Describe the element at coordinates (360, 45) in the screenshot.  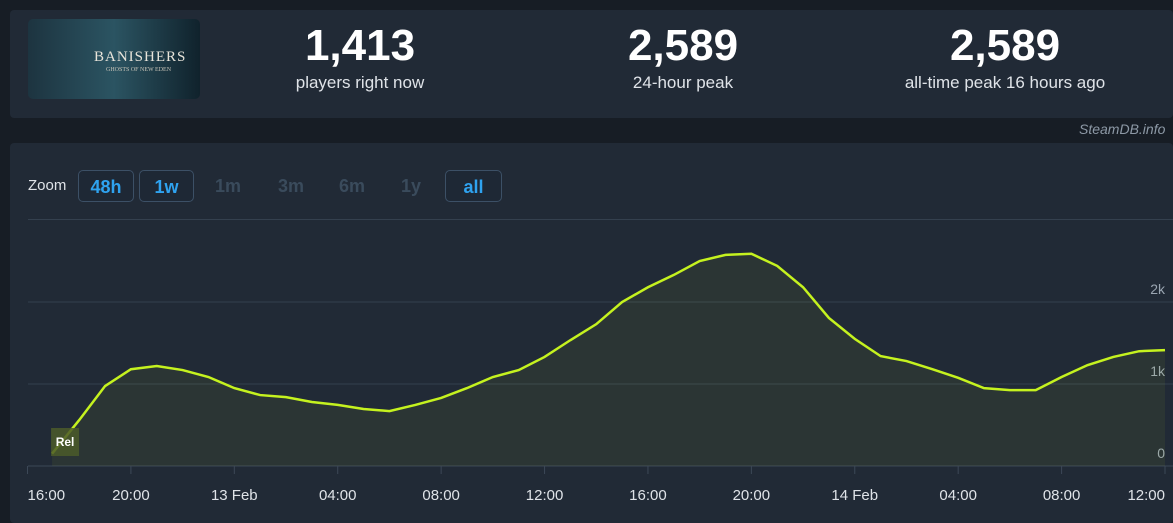
I see `stat-value: 1,413` at that location.